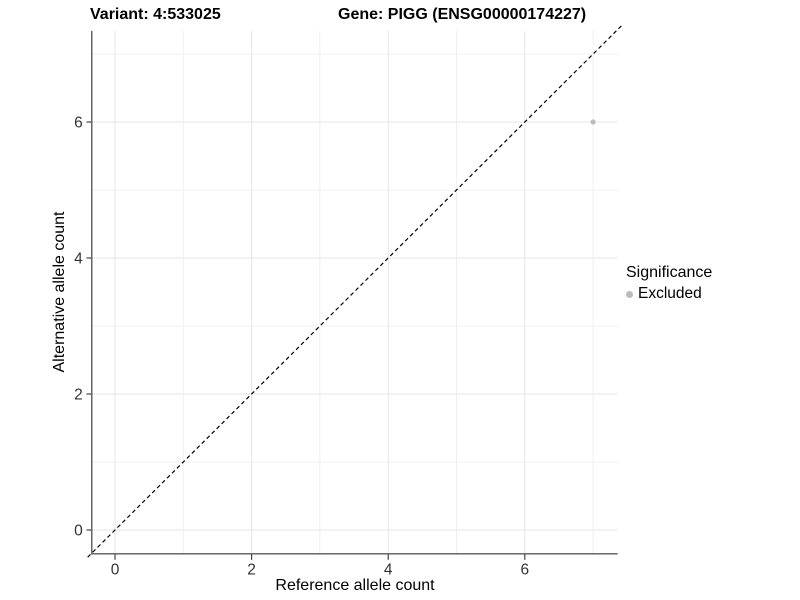 This screenshot has width=800, height=600. Describe the element at coordinates (355, 585) in the screenshot. I see `x-axis-title: Reference allele count` at that location.